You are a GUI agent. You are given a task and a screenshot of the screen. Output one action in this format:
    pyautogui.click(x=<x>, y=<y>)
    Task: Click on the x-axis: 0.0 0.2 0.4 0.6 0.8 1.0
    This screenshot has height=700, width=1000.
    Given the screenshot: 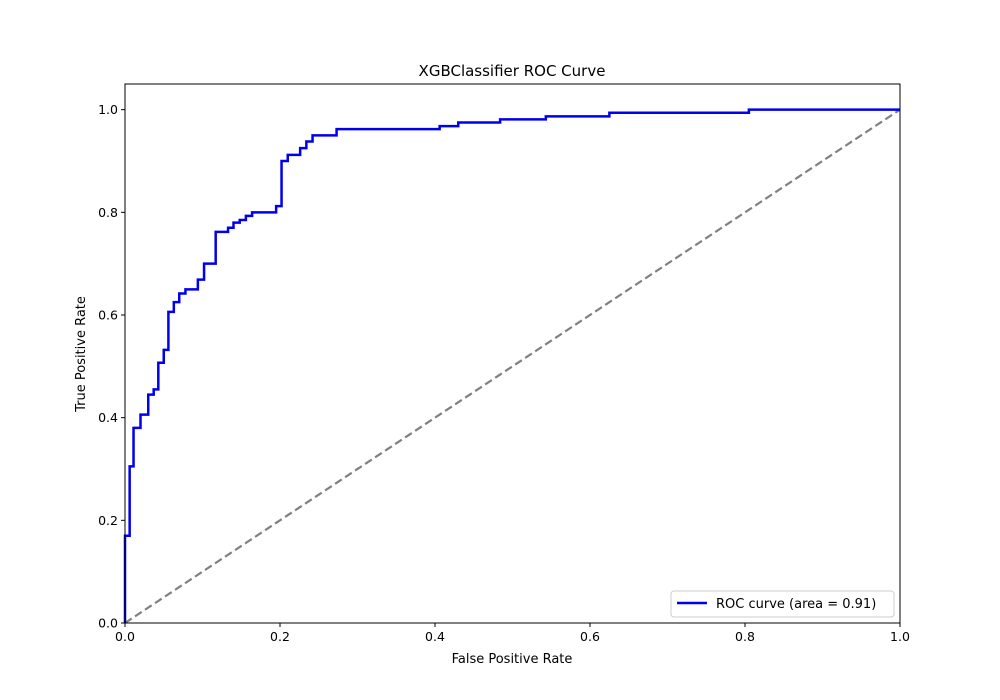 What is the action you would take?
    pyautogui.click(x=512, y=633)
    